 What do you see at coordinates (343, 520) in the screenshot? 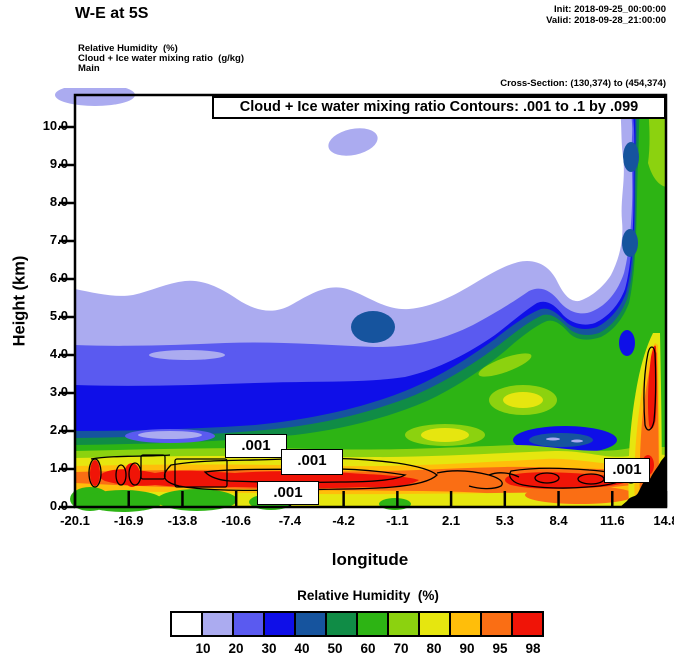
I see `x-tick-label: -4.2` at bounding box center [343, 520].